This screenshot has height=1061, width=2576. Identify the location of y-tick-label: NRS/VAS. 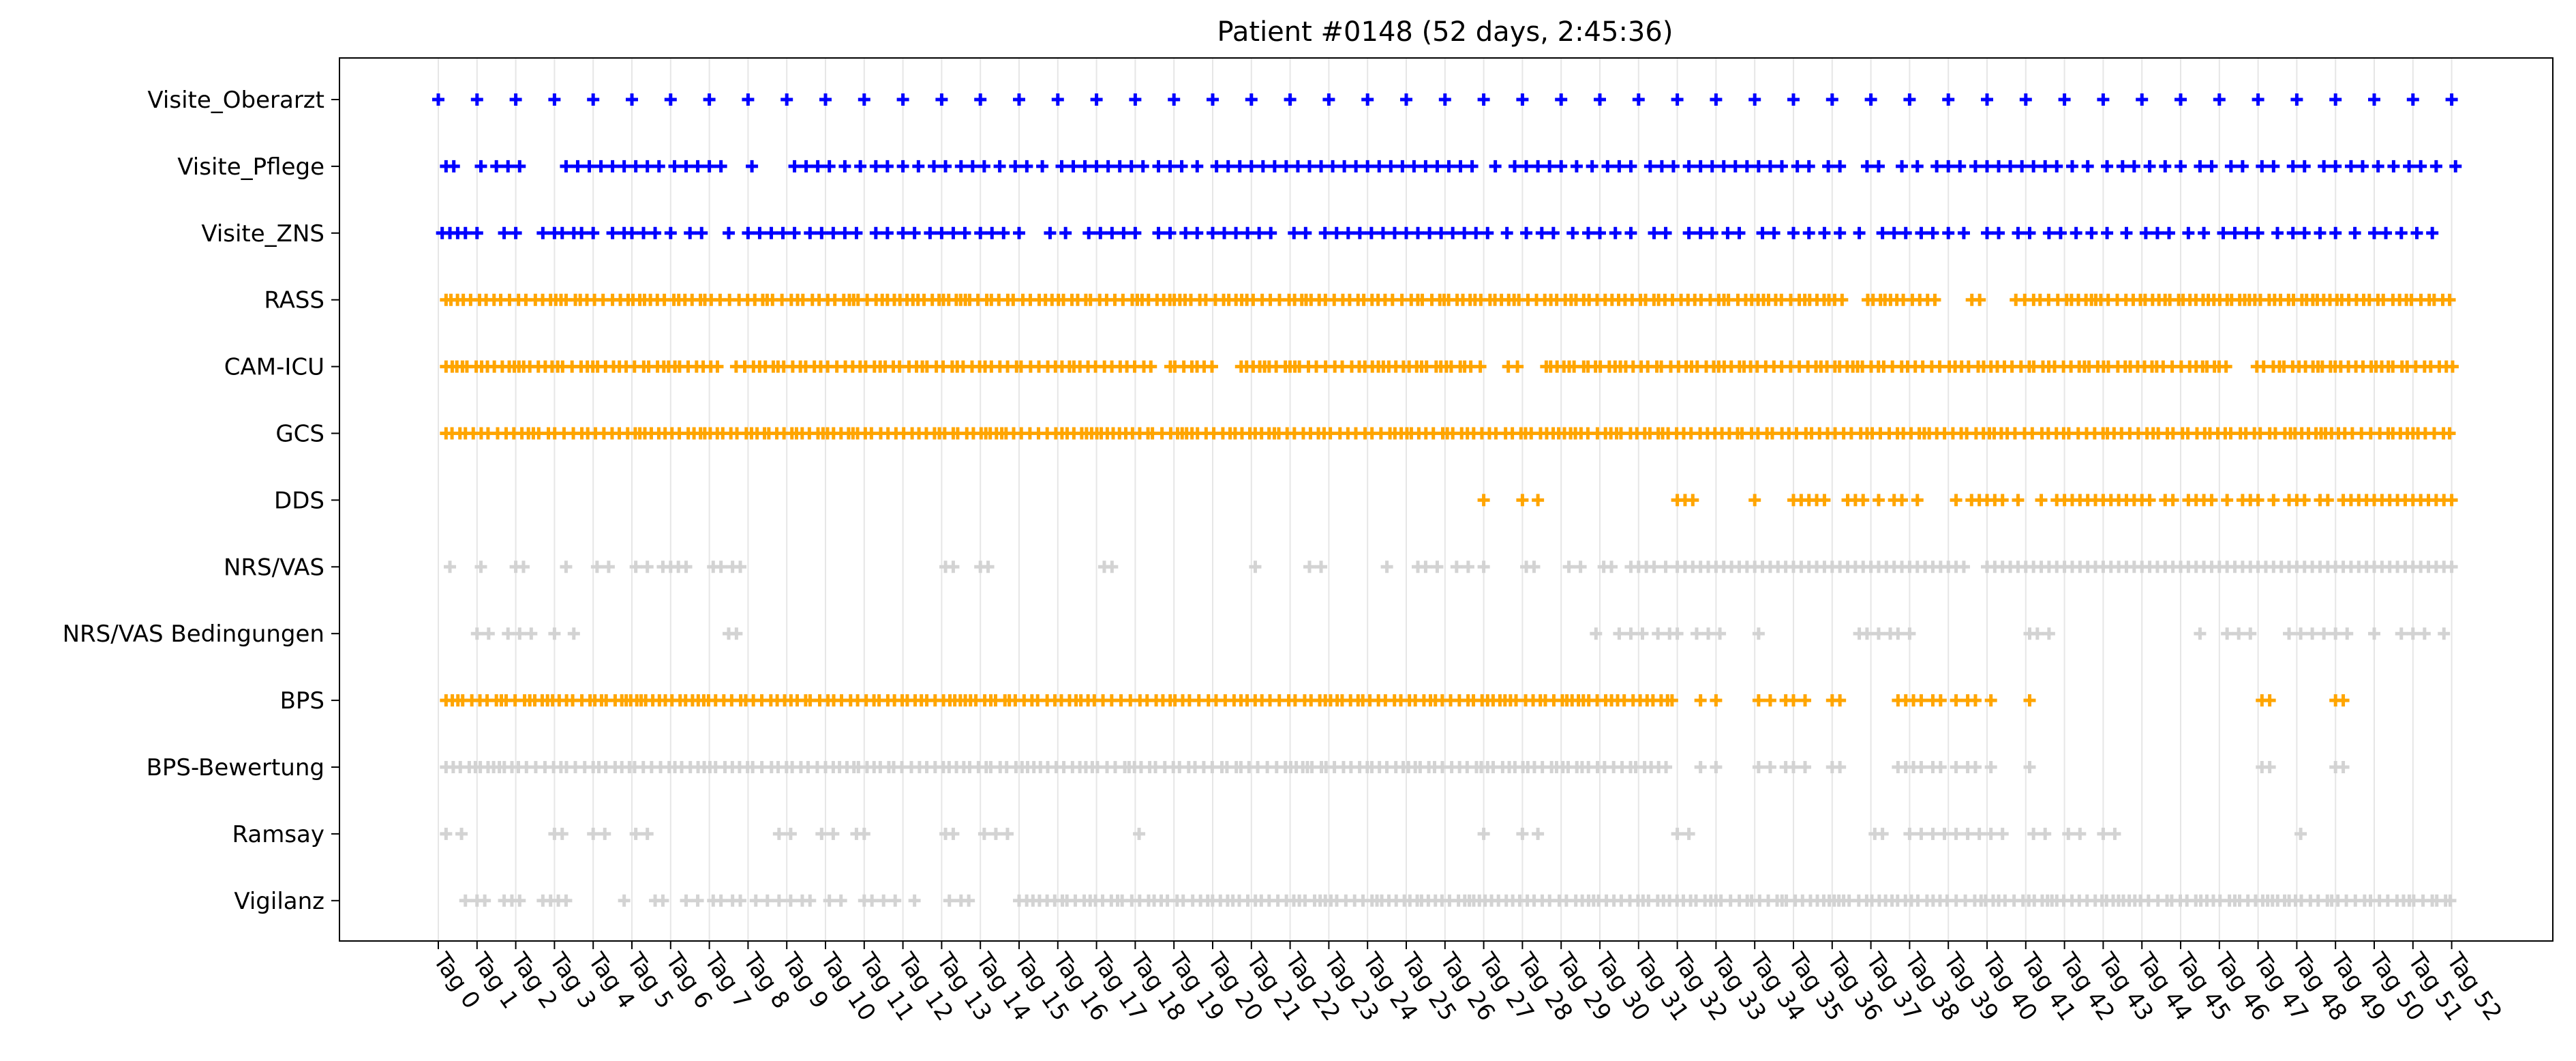
(274, 567).